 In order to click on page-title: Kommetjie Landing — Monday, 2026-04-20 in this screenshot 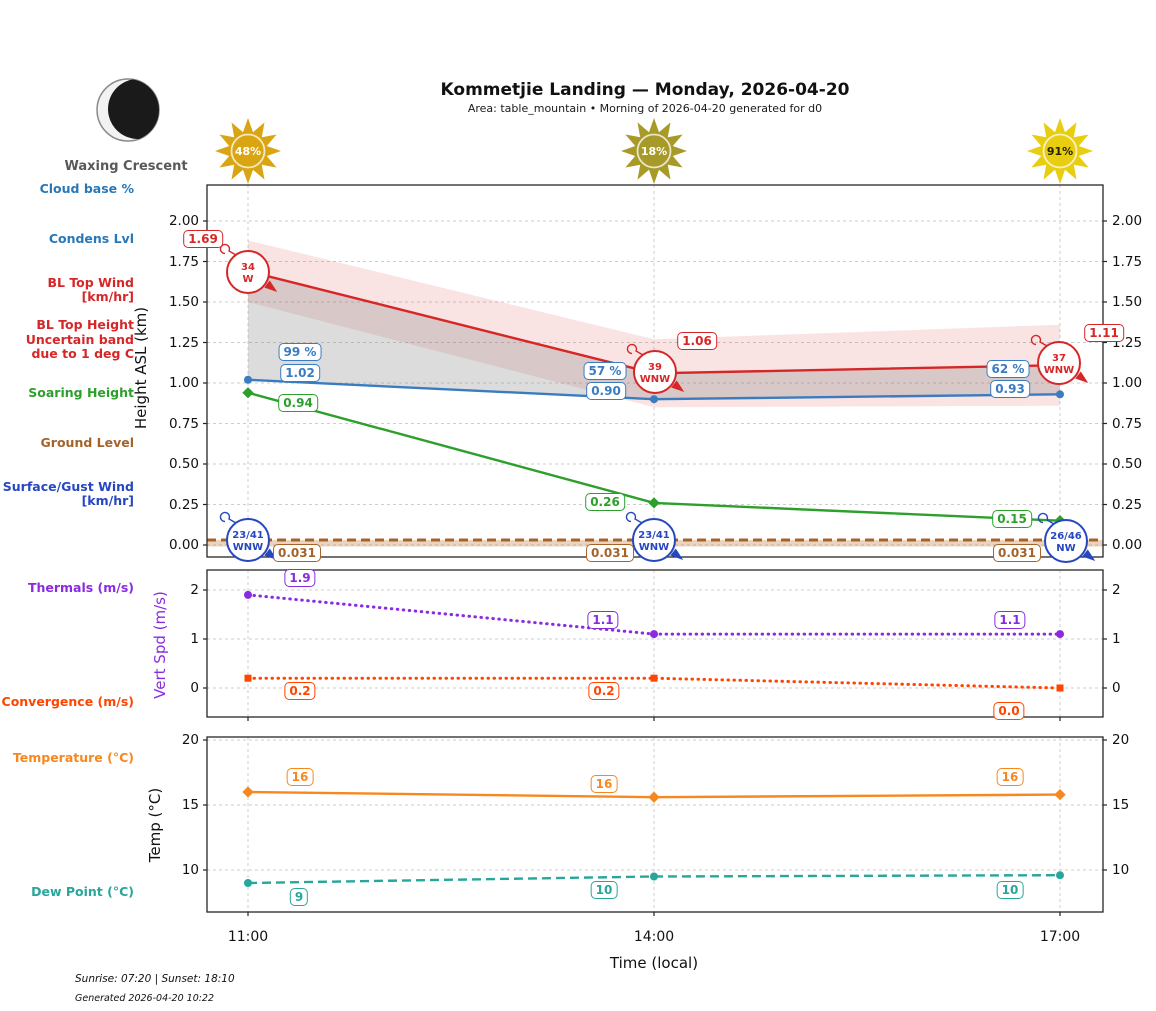, I will do `click(645, 90)`.